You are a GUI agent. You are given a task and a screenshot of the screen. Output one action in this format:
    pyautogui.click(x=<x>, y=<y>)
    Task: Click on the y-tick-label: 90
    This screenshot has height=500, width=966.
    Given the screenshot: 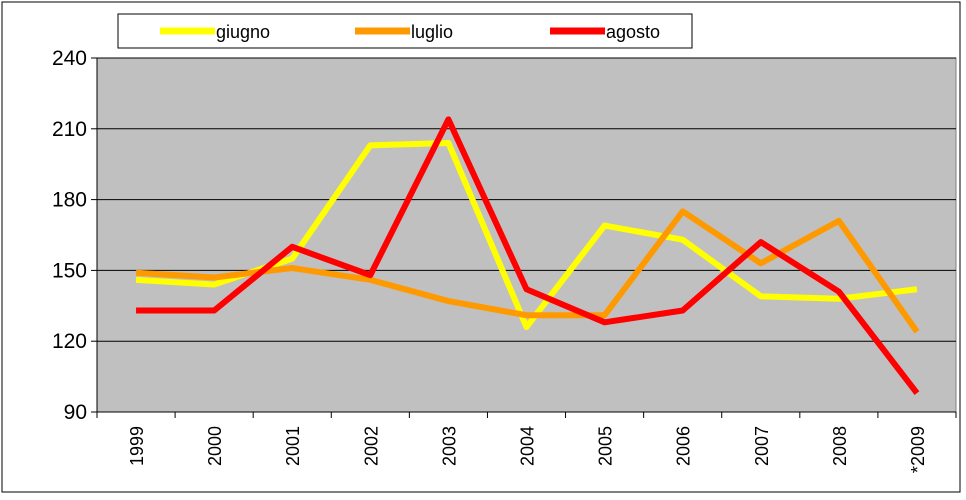 What is the action you would take?
    pyautogui.click(x=75, y=412)
    